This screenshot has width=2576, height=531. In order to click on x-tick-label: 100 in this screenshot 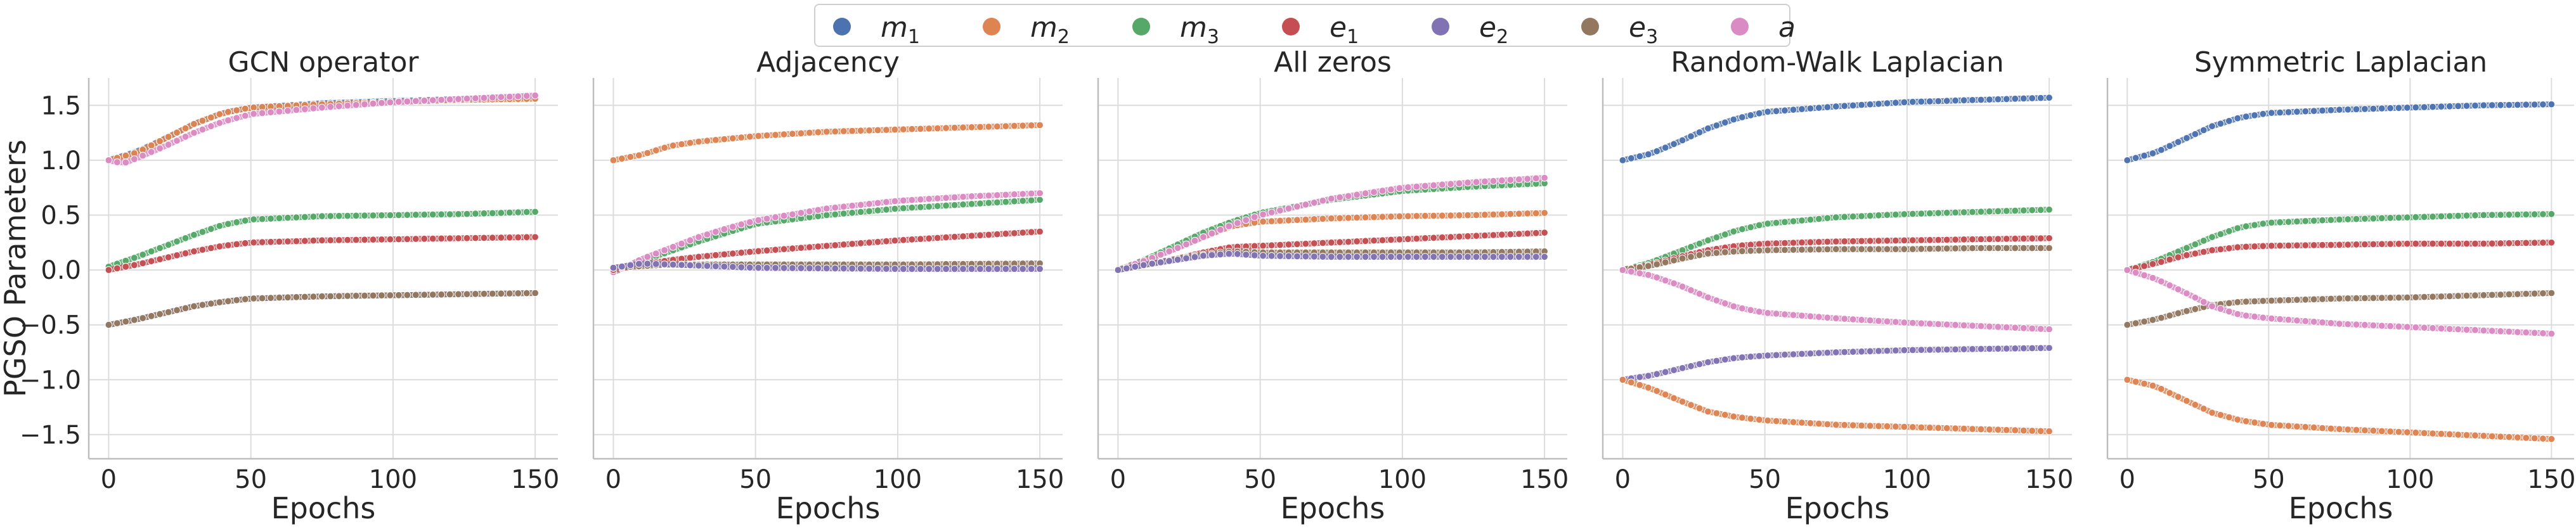, I will do `click(898, 479)`.